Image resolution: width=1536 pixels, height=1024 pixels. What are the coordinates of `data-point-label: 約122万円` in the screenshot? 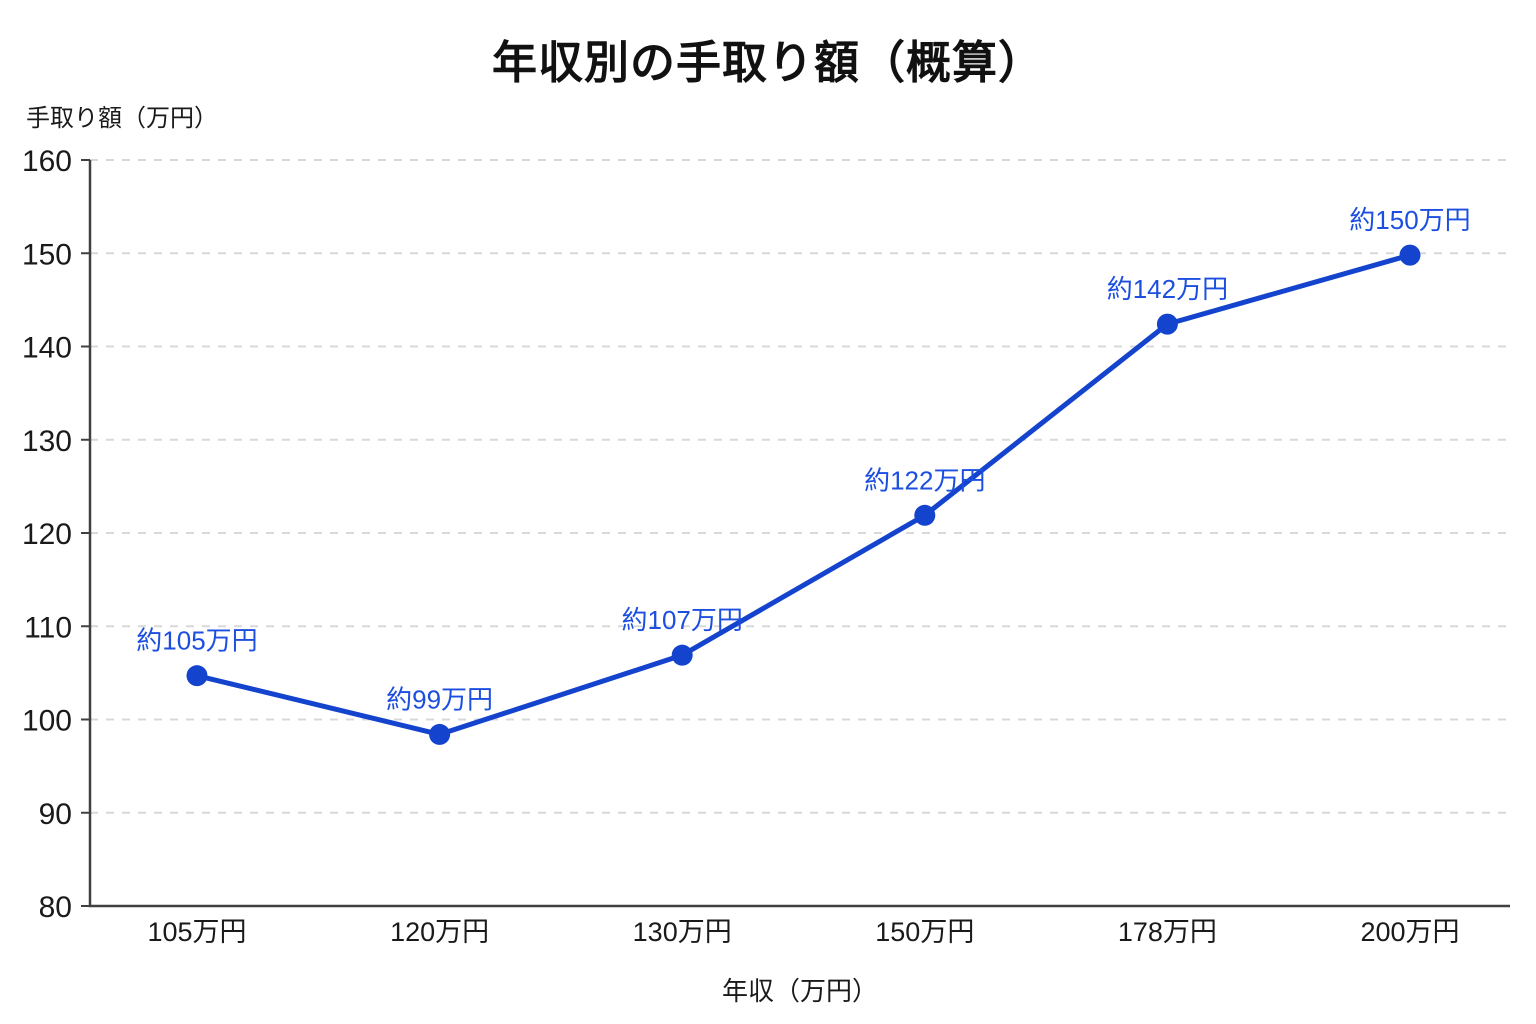 It's located at (924, 480).